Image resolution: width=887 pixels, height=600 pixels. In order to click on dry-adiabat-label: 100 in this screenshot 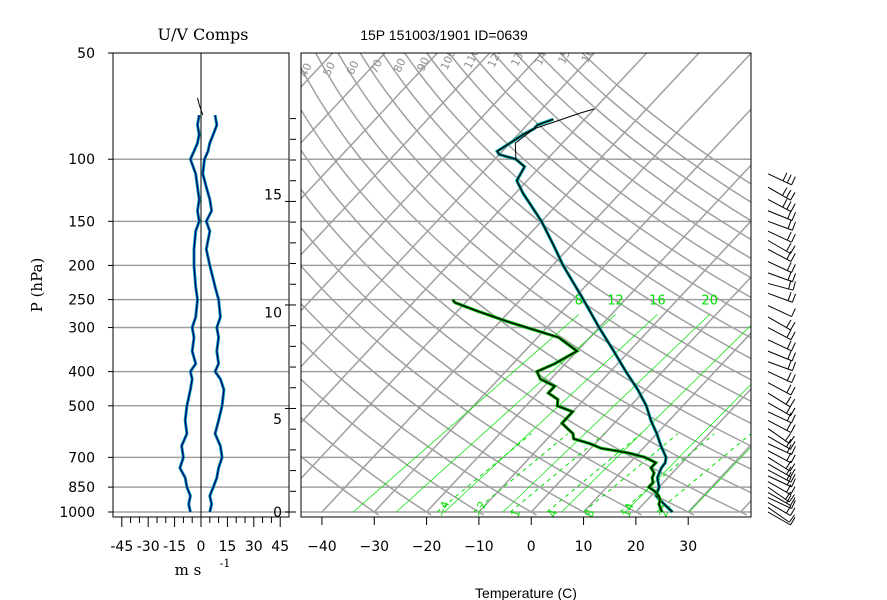, I will do `click(448, 60)`.